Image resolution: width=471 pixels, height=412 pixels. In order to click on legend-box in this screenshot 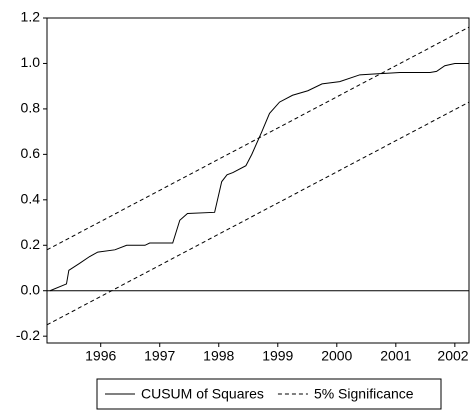, I will do `click(269, 394)`.